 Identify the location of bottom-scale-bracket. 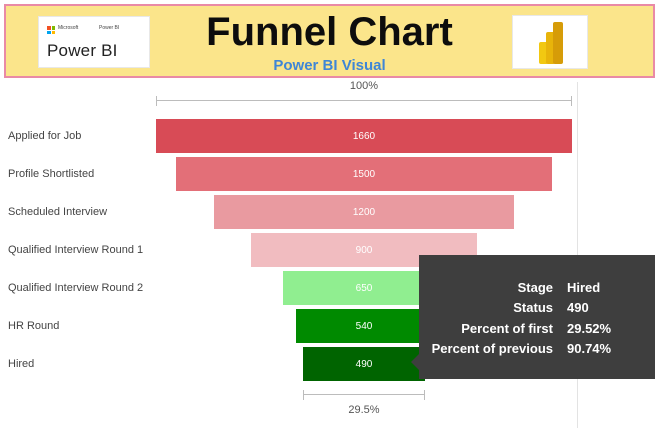
(364, 395).